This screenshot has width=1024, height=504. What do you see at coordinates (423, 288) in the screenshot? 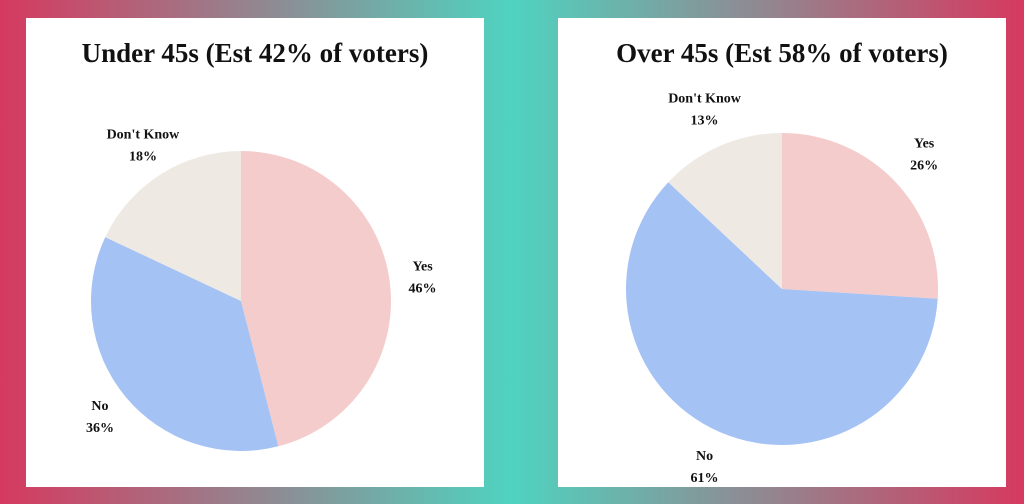
I see `value-label: 46%` at bounding box center [423, 288].